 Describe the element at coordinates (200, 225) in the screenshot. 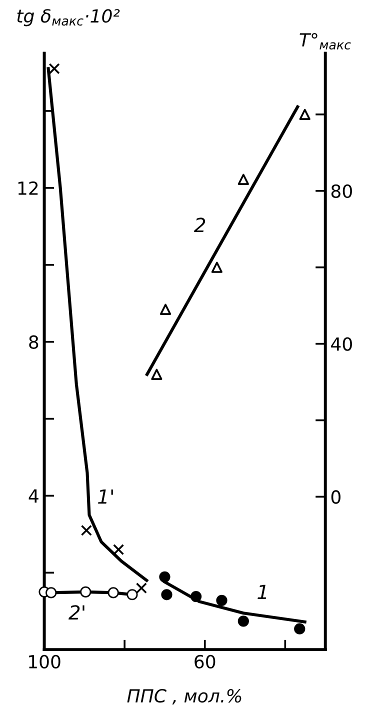

I see `series-label: 2` at that location.